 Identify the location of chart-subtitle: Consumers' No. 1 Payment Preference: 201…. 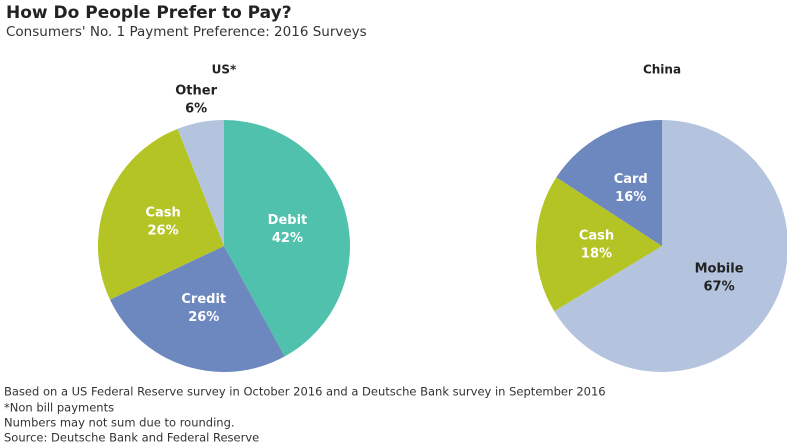
(186, 32).